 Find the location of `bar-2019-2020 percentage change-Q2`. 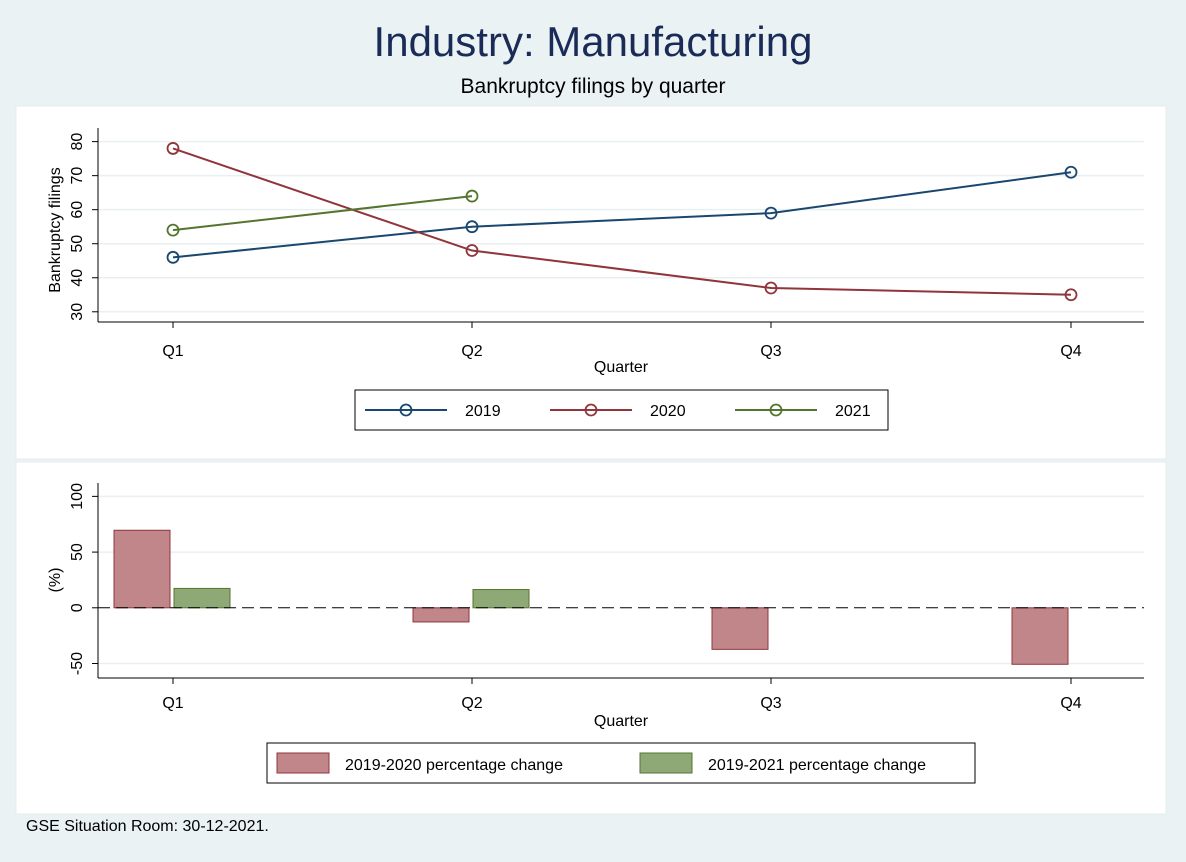

bar-2019-2020 percentage change-Q2 is located at coordinates (441, 615).